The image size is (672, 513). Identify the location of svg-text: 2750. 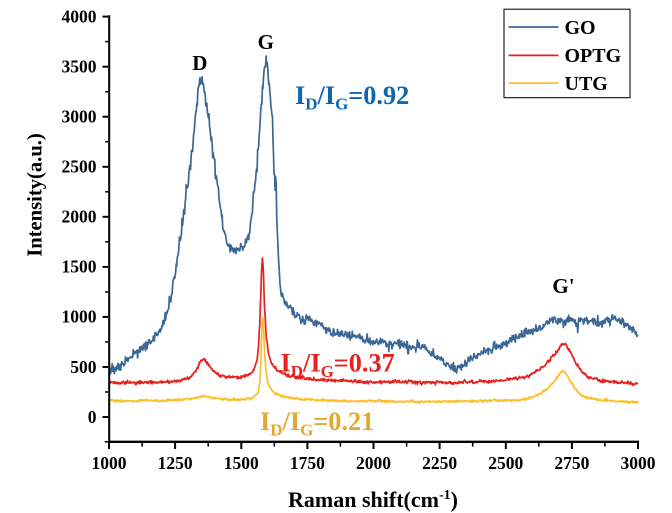
(571, 463).